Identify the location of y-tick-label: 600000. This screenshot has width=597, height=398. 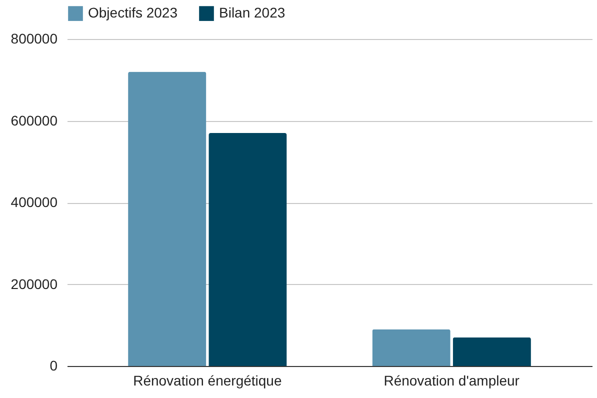
(34, 120).